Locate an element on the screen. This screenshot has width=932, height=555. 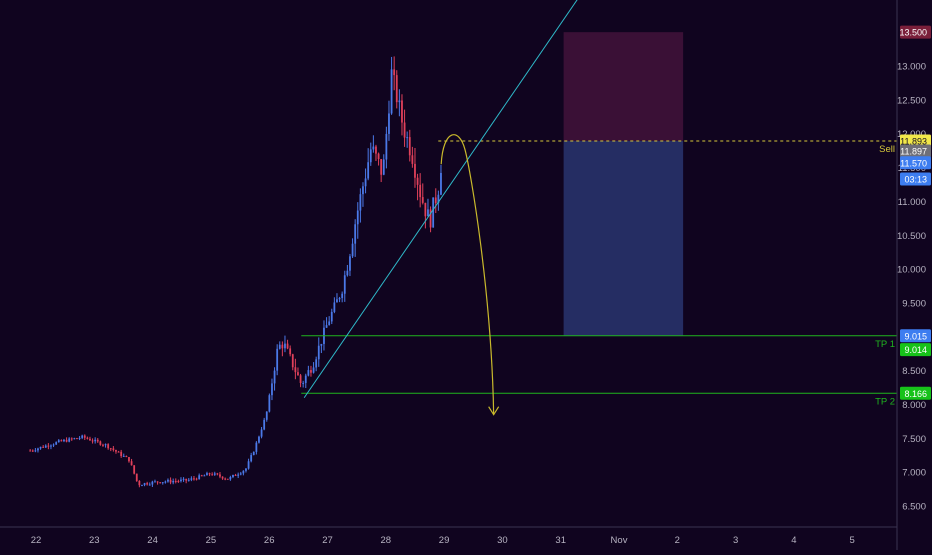
take-profit-zone is located at coordinates (623, 238).